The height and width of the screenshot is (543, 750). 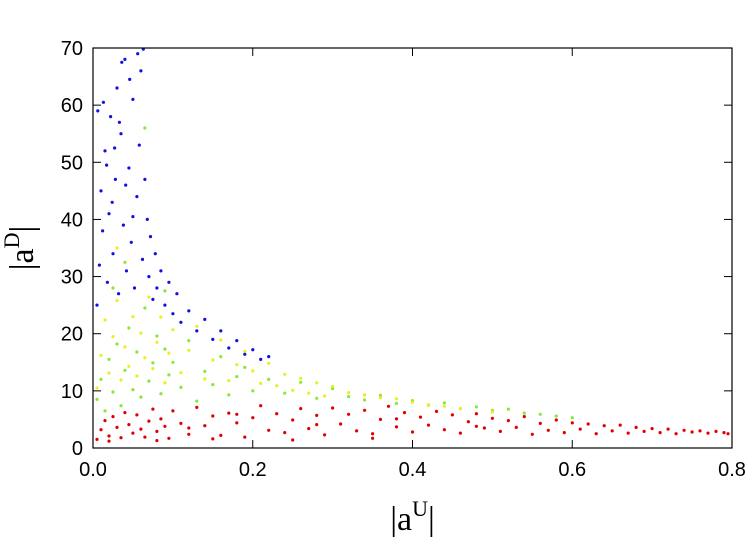 I want to click on x-tick-label-2: 0.4, so click(x=413, y=470).